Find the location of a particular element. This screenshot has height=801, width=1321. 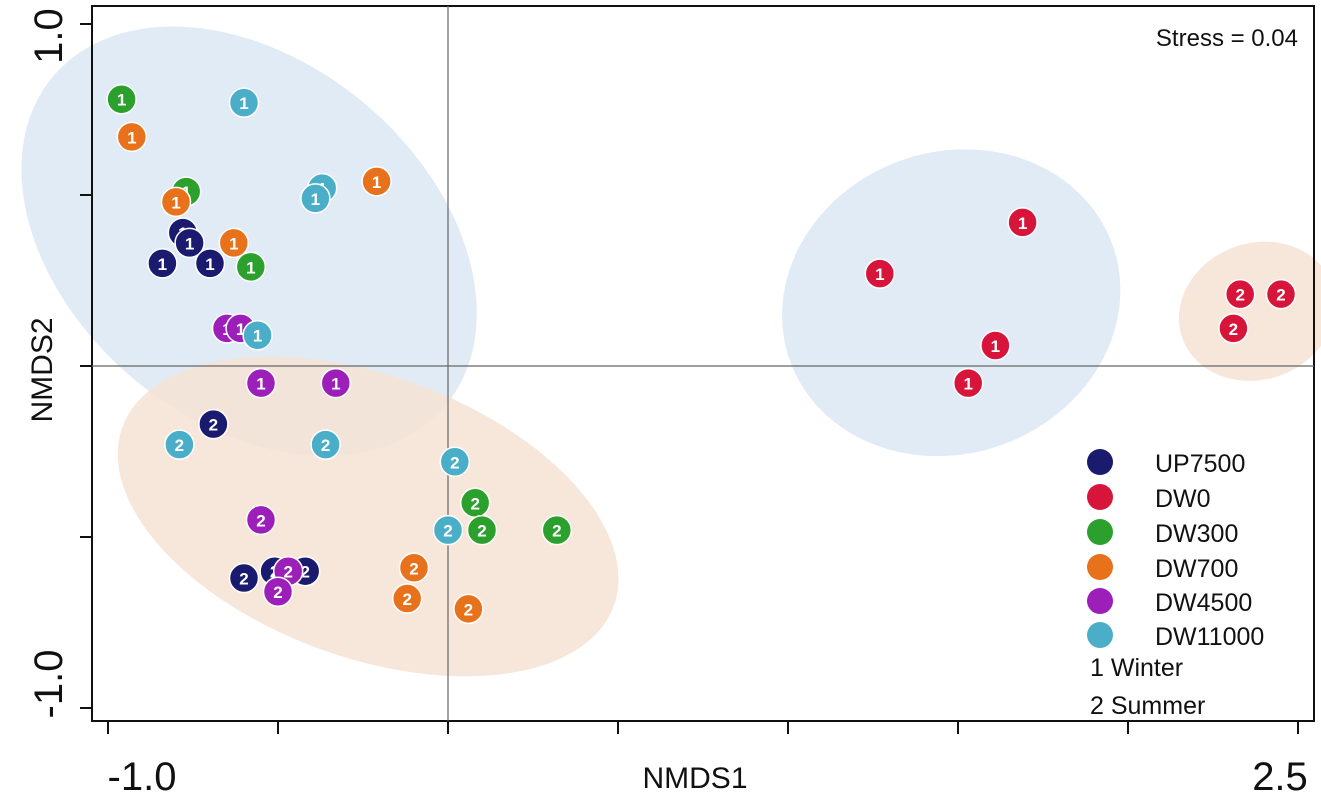

legend-marker-up7500 is located at coordinates (1100, 462).